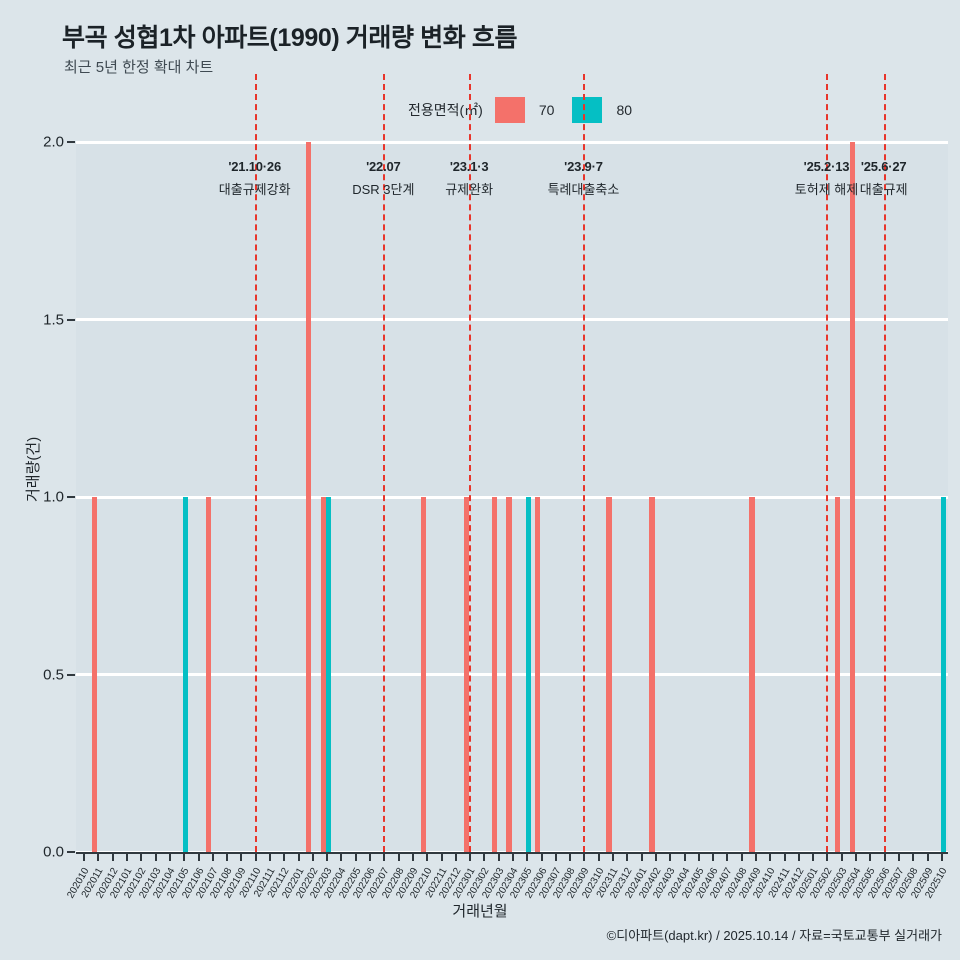  I want to click on page-subtitle: 최근 5년 한정 확대 차트, so click(139, 67).